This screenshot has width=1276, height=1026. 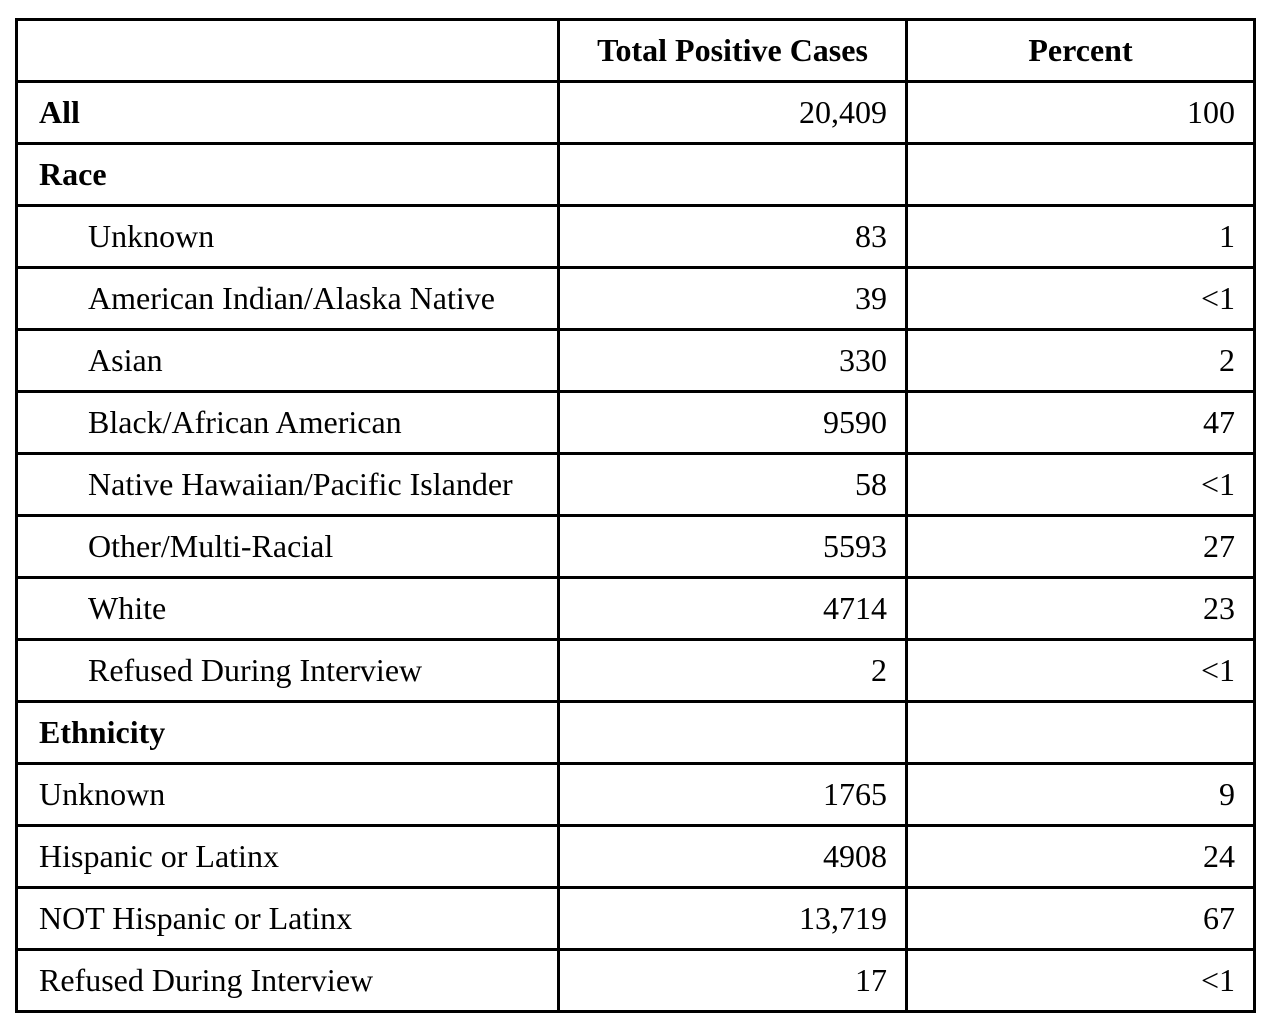 What do you see at coordinates (732, 422) in the screenshot?
I see `total-positive-cases-cell: 9590` at bounding box center [732, 422].